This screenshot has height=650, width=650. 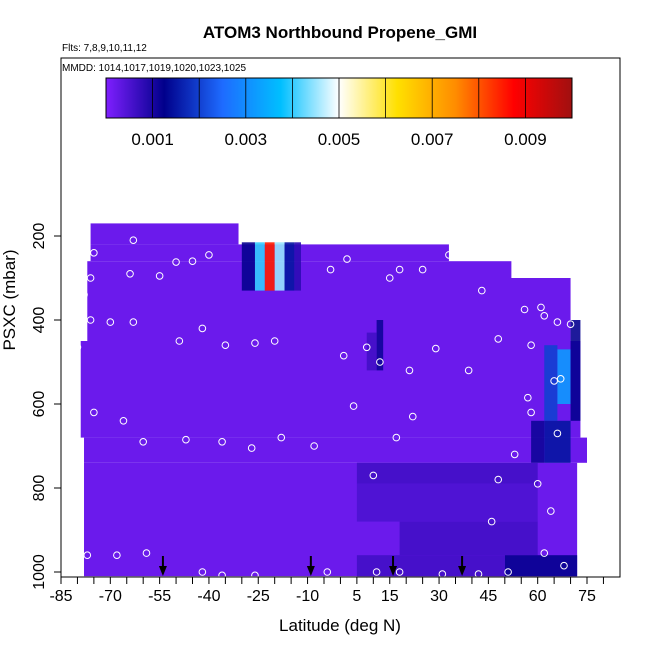 I want to click on colorbar-tick-label: 0.001, so click(x=152, y=139).